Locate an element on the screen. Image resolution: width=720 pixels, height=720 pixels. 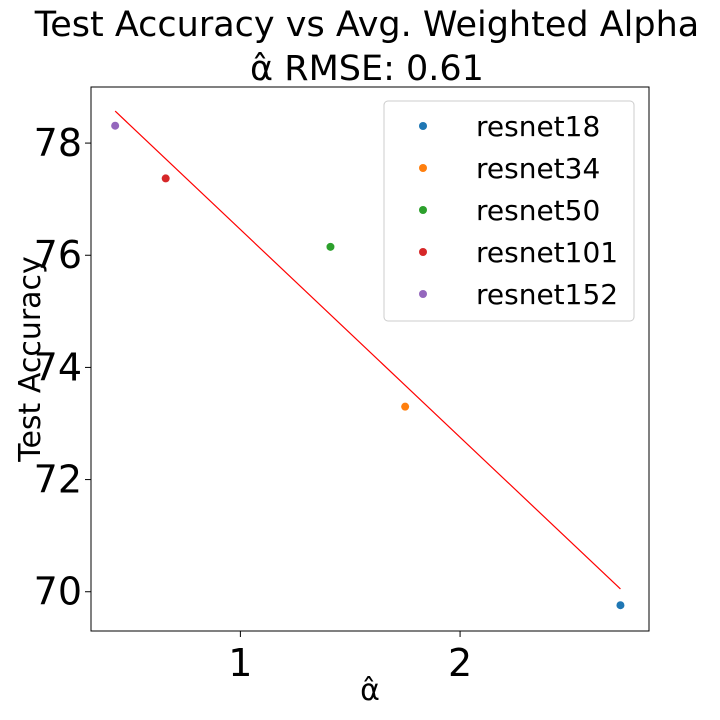
legend-label-resnet101: resnet101 is located at coordinates (547, 252).